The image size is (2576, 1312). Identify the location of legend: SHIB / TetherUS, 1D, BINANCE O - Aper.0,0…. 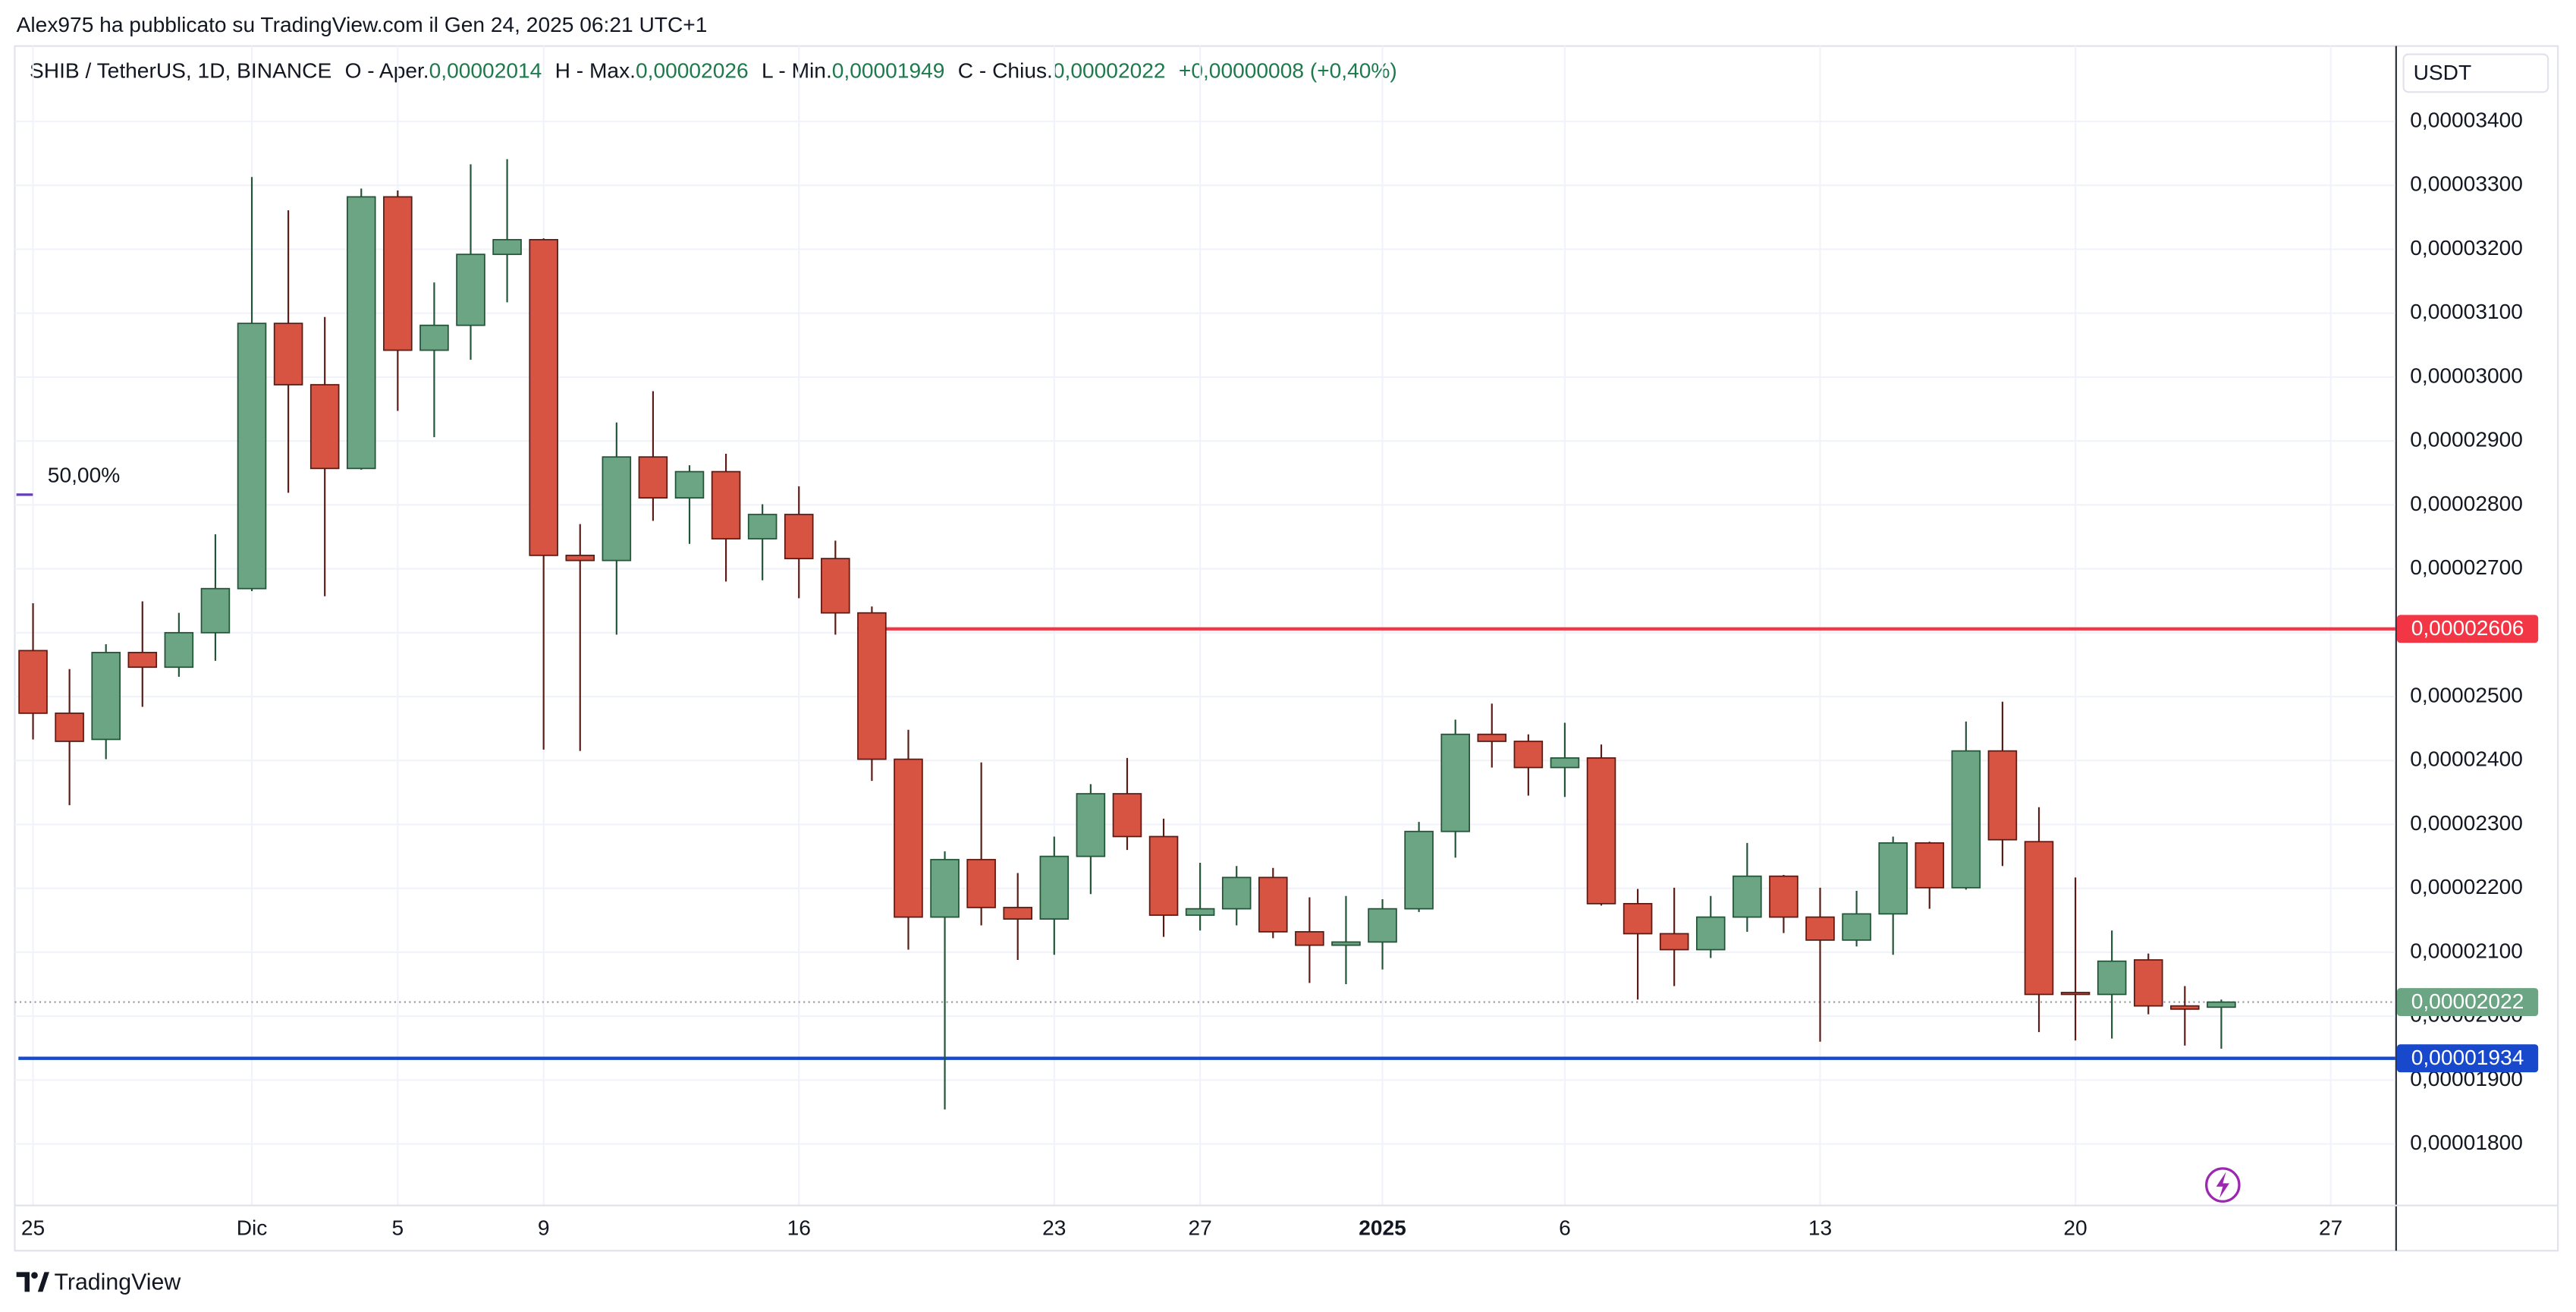
(713, 71).